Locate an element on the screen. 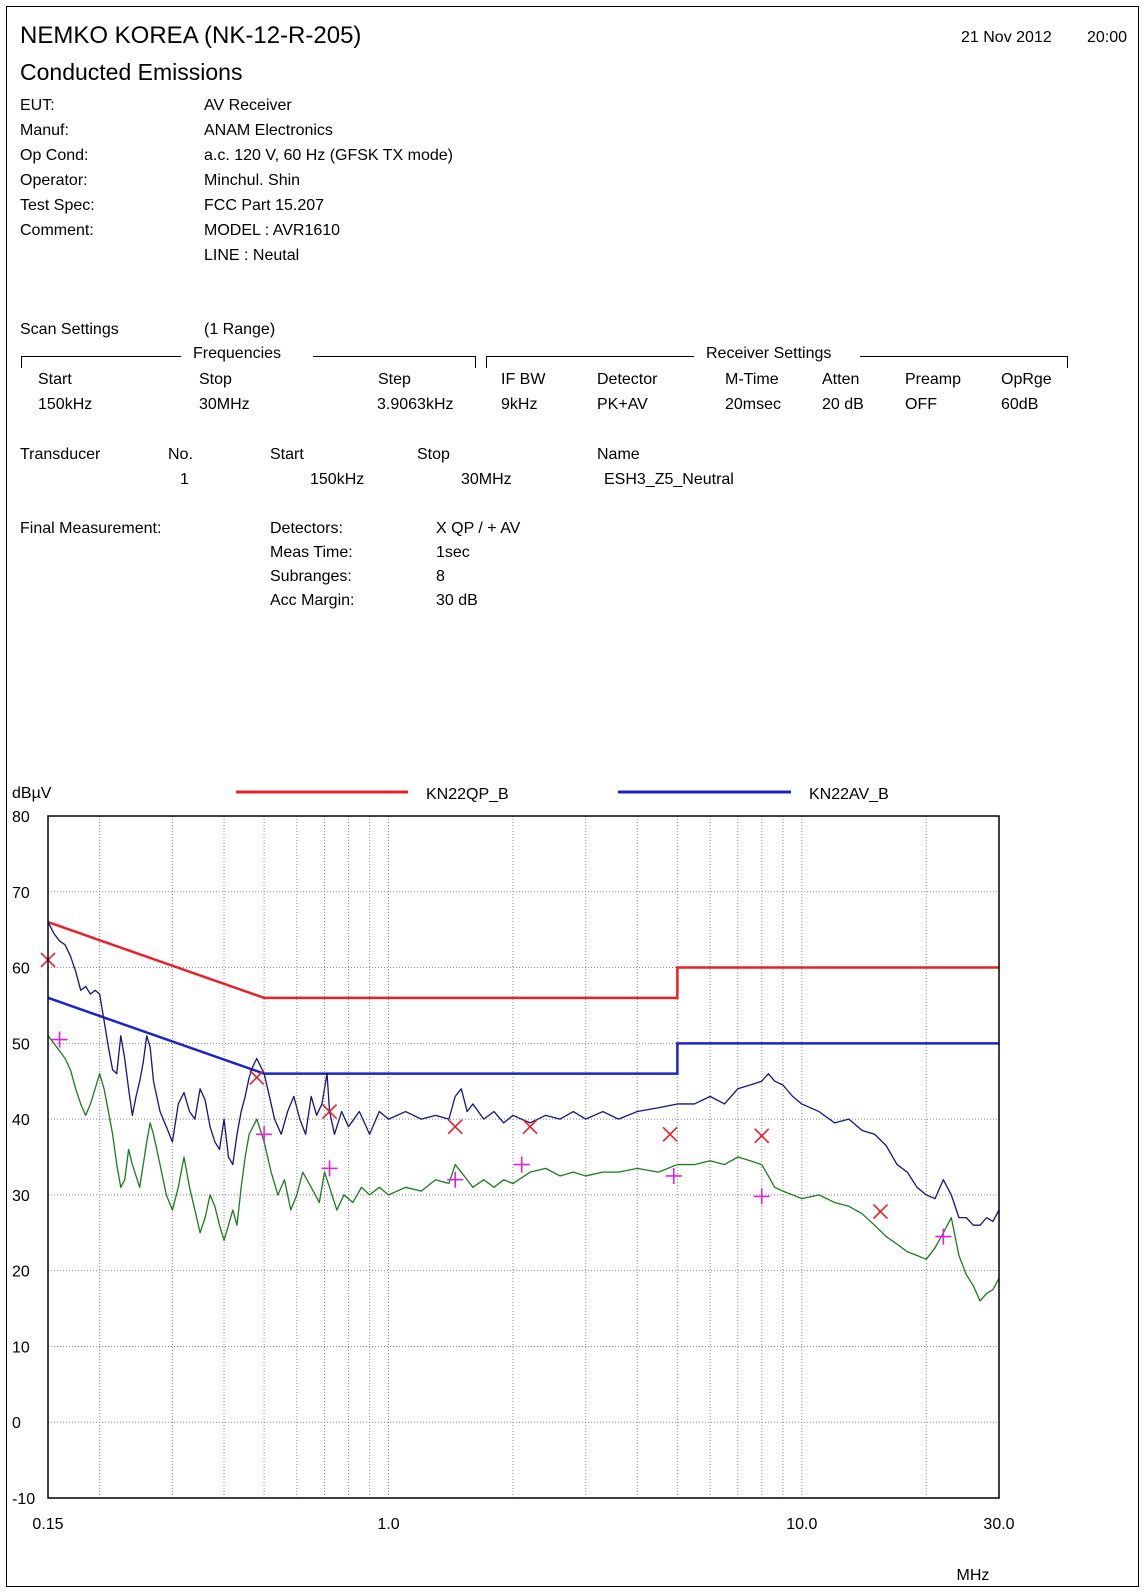  info-value: ANAM Electronics is located at coordinates (268, 130).